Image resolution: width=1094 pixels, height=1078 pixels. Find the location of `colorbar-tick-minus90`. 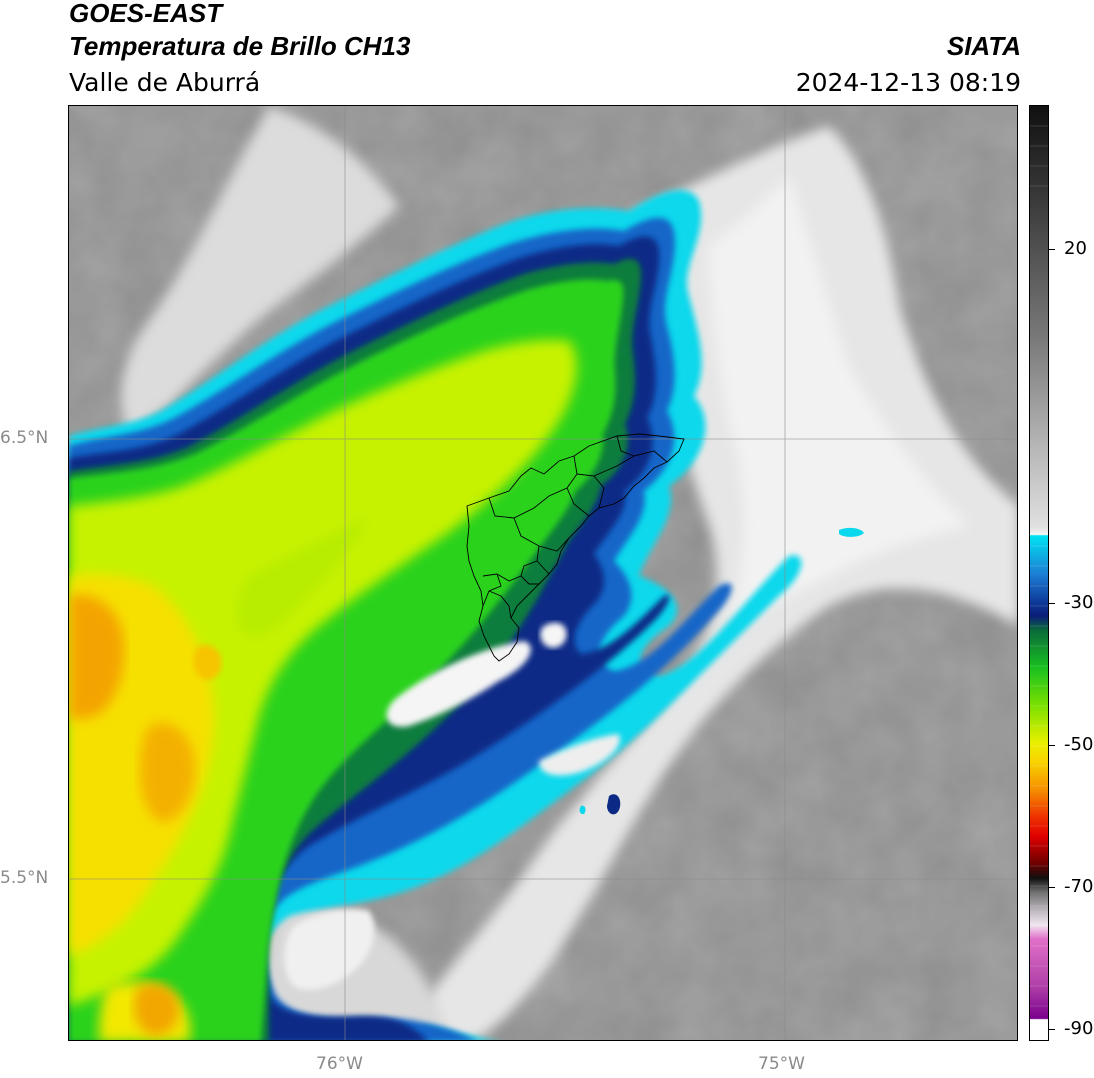

colorbar-tick-minus90 is located at coordinates (1052, 1029).